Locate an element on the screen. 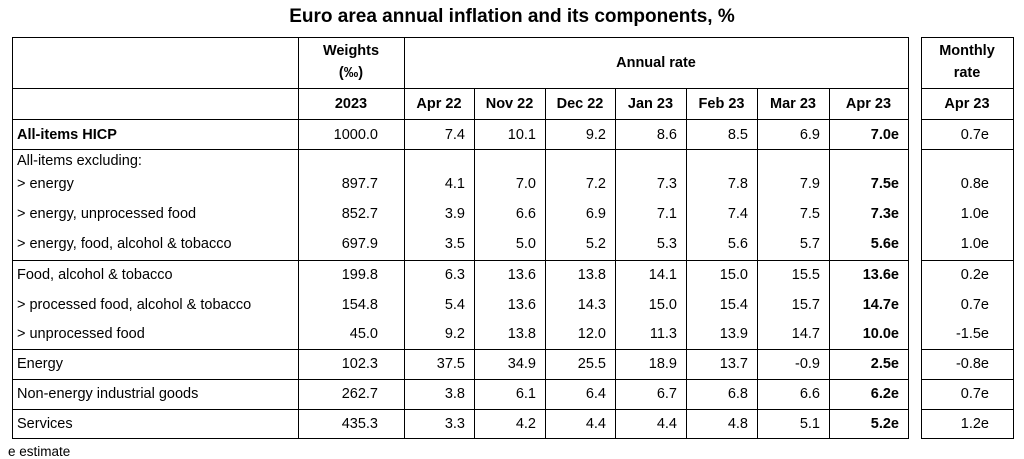 Image resolution: width=1024 pixels, height=459 pixels. row-value: 7.2 is located at coordinates (595, 184).